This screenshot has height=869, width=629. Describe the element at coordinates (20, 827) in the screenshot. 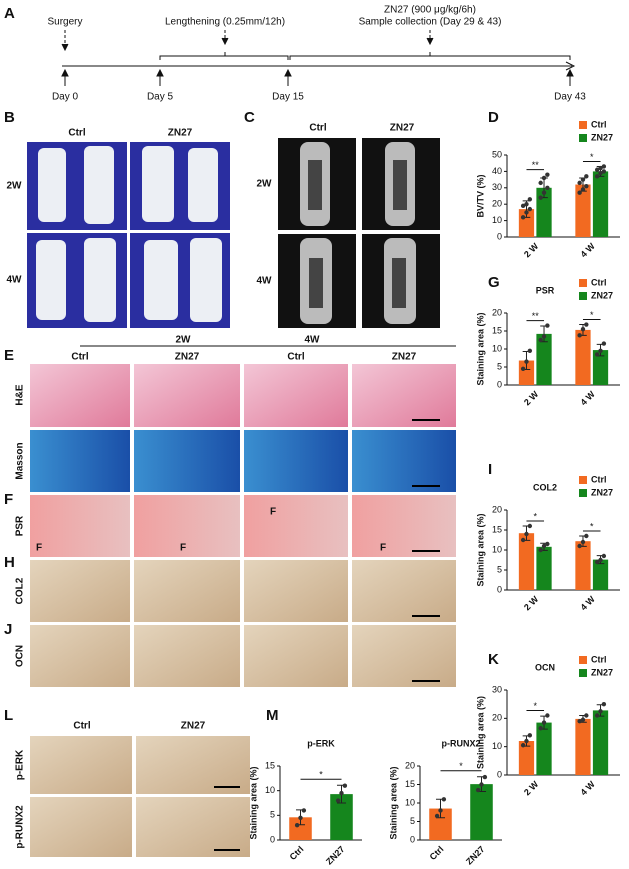

I see `row-label: p-RUNX2` at that location.